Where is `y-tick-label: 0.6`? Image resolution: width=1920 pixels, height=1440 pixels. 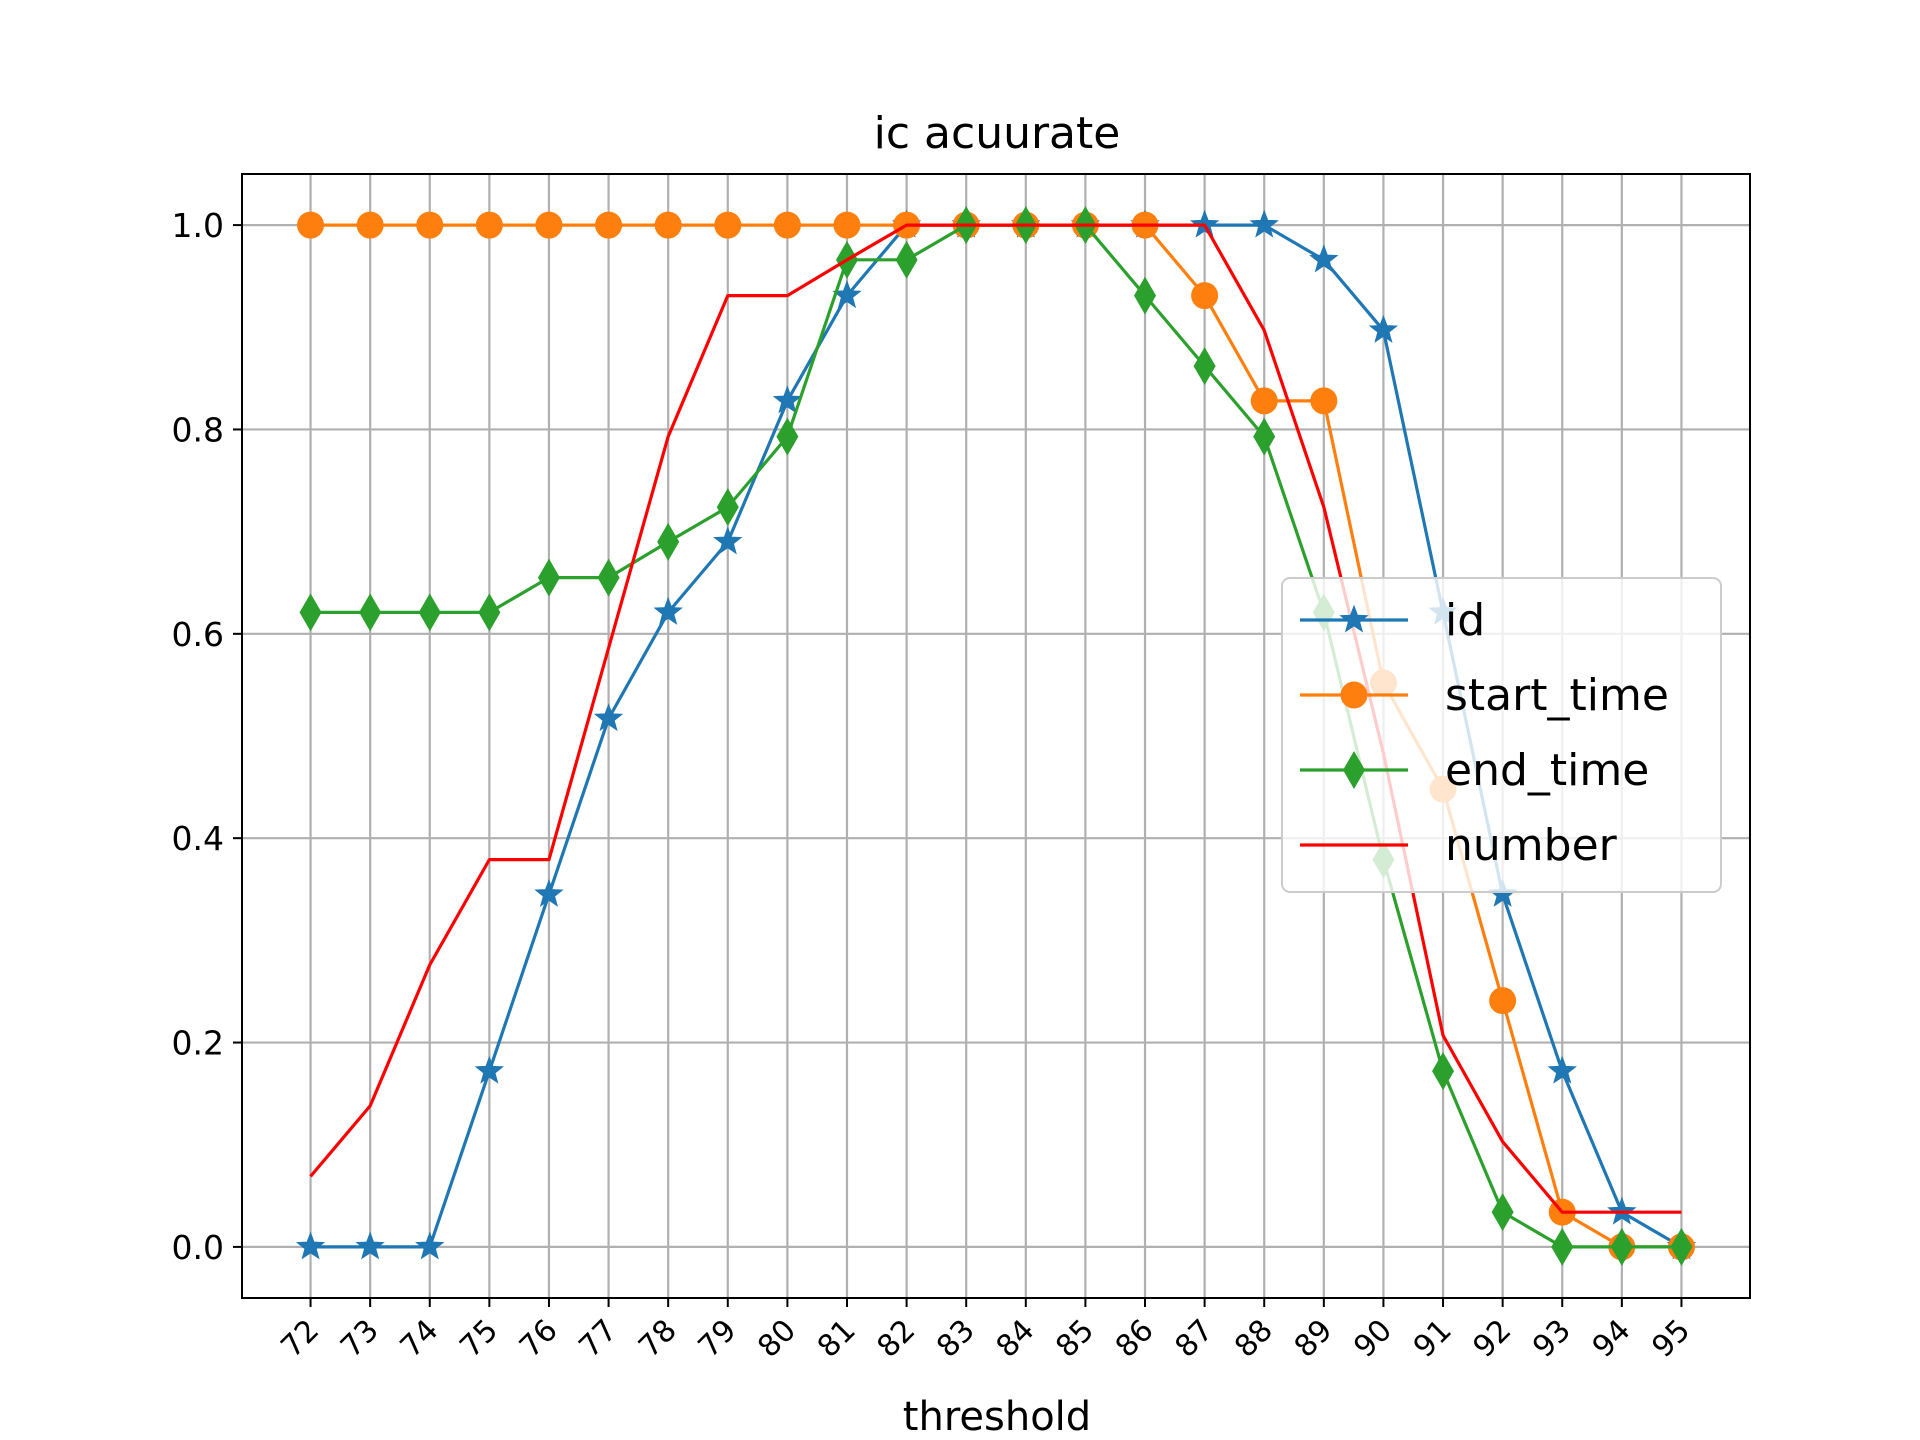 y-tick-label: 0.6 is located at coordinates (198, 634).